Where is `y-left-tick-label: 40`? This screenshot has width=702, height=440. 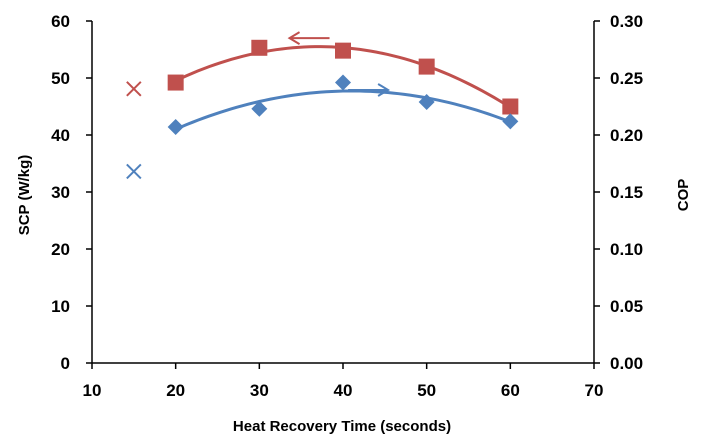 y-left-tick-label: 40 is located at coordinates (60, 135).